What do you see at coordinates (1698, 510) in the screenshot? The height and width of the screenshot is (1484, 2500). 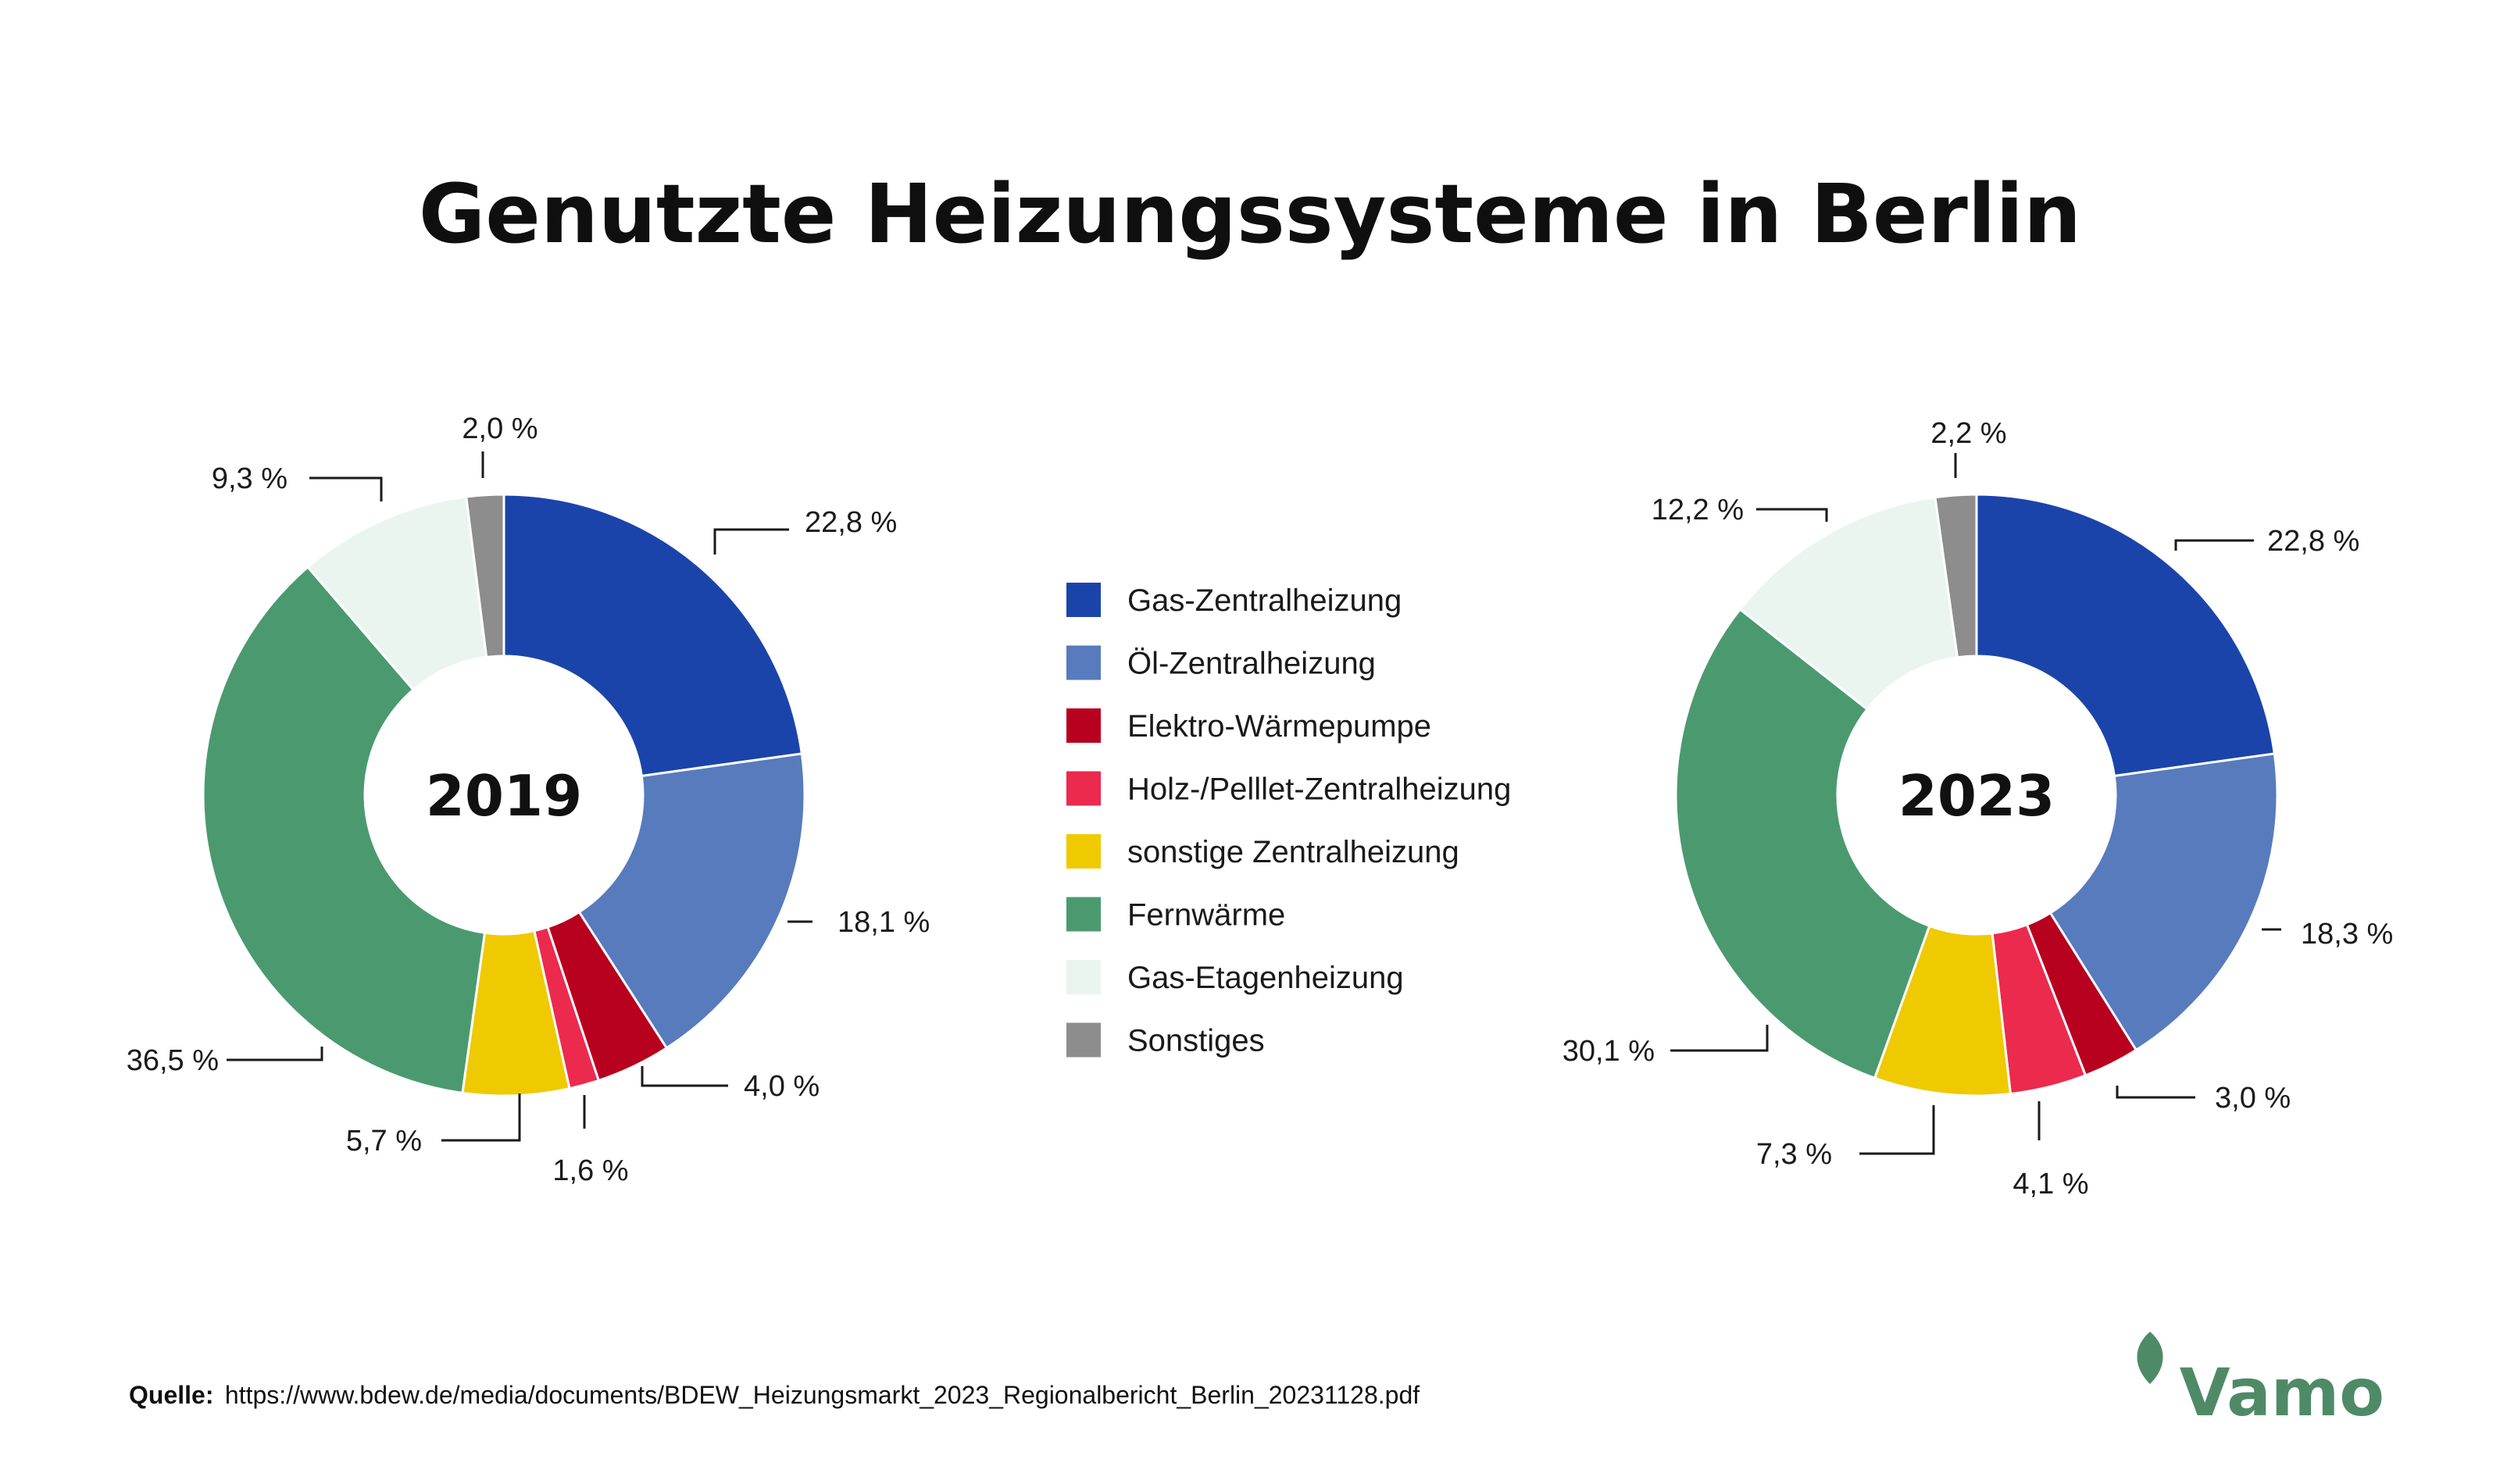 I see `value-label-gas-etagenheizung: 12,2 %` at bounding box center [1698, 510].